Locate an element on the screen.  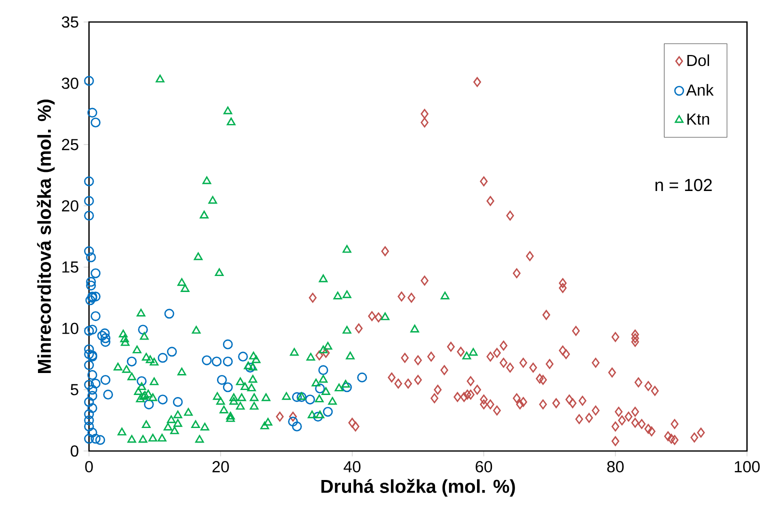
x-tick-label: 40 is located at coordinates (352, 466).